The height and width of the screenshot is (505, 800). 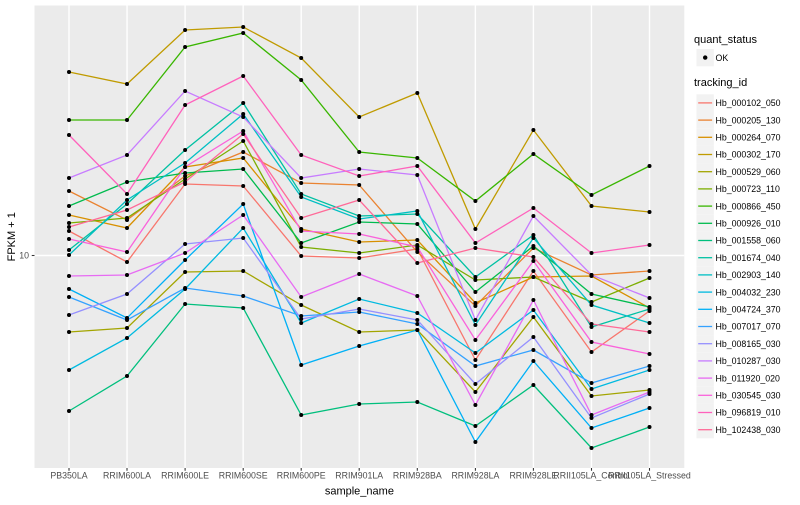 I want to click on svg-text: 10, so click(x=24, y=256).